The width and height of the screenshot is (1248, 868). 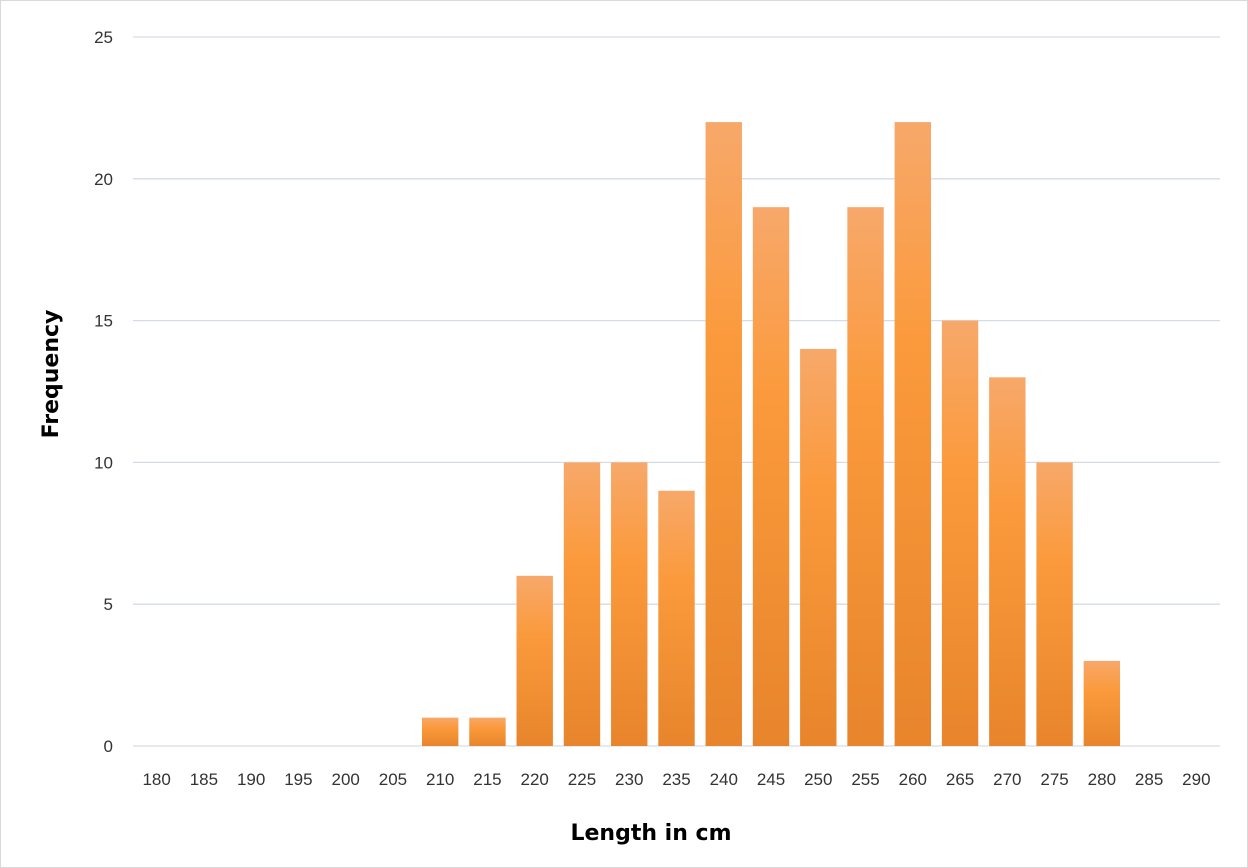 I want to click on x-tick-label: 205, so click(x=393, y=779).